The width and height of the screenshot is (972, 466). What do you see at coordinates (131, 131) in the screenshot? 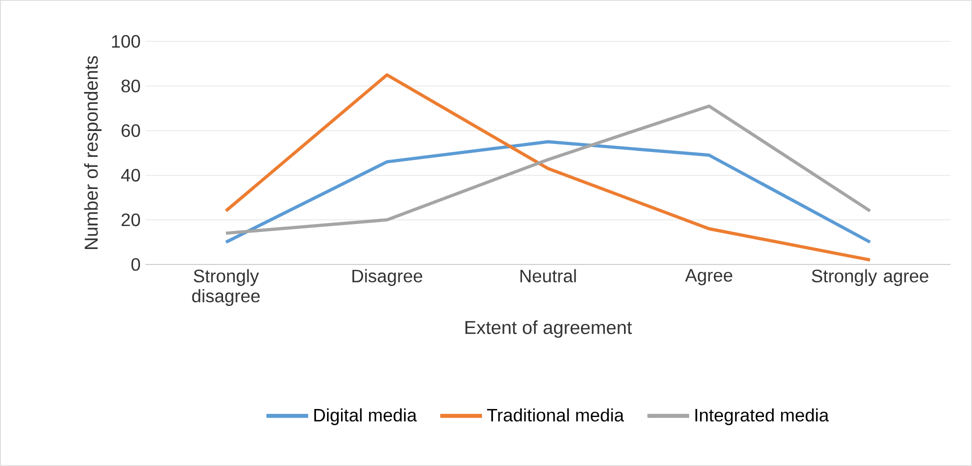
I see `y-tick-label: 60` at bounding box center [131, 131].